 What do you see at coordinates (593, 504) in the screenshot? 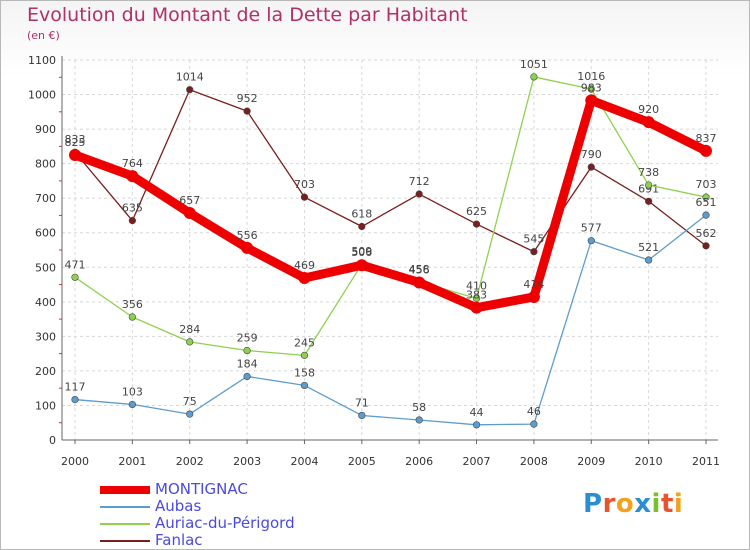
I see `logo-letter: P` at bounding box center [593, 504].